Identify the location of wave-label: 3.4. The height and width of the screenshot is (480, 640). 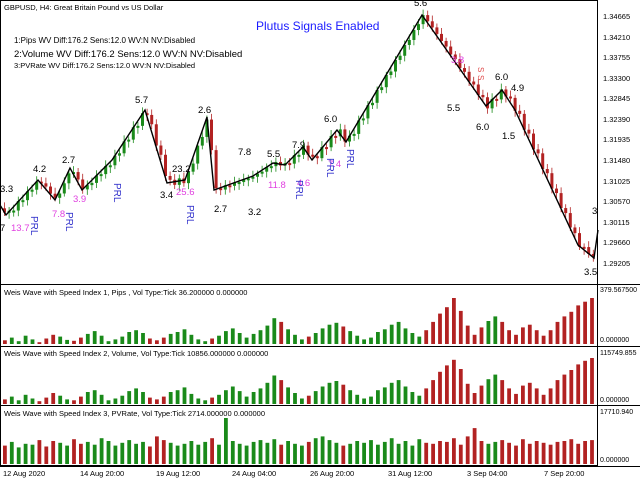
(166, 195).